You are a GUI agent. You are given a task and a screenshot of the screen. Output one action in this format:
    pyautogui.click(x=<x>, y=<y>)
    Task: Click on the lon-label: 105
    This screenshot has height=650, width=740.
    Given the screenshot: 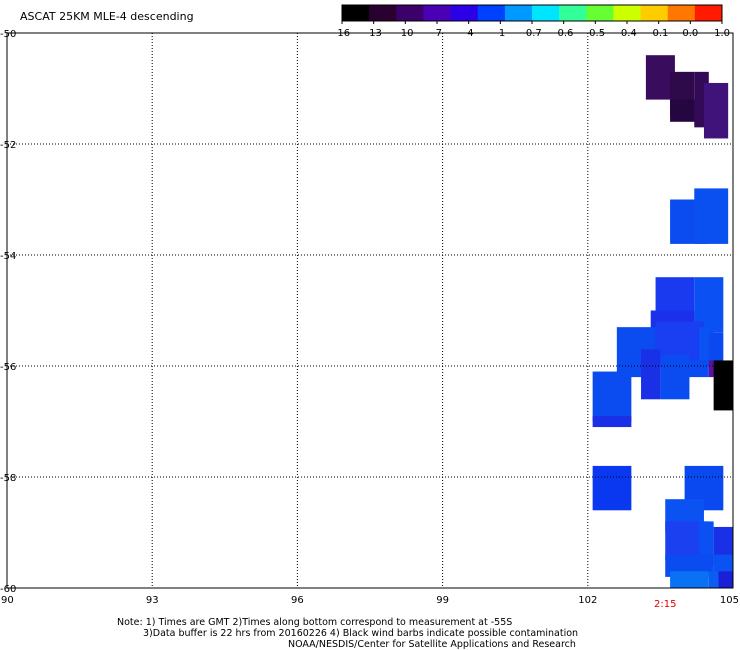 What is the action you would take?
    pyautogui.click(x=729, y=600)
    